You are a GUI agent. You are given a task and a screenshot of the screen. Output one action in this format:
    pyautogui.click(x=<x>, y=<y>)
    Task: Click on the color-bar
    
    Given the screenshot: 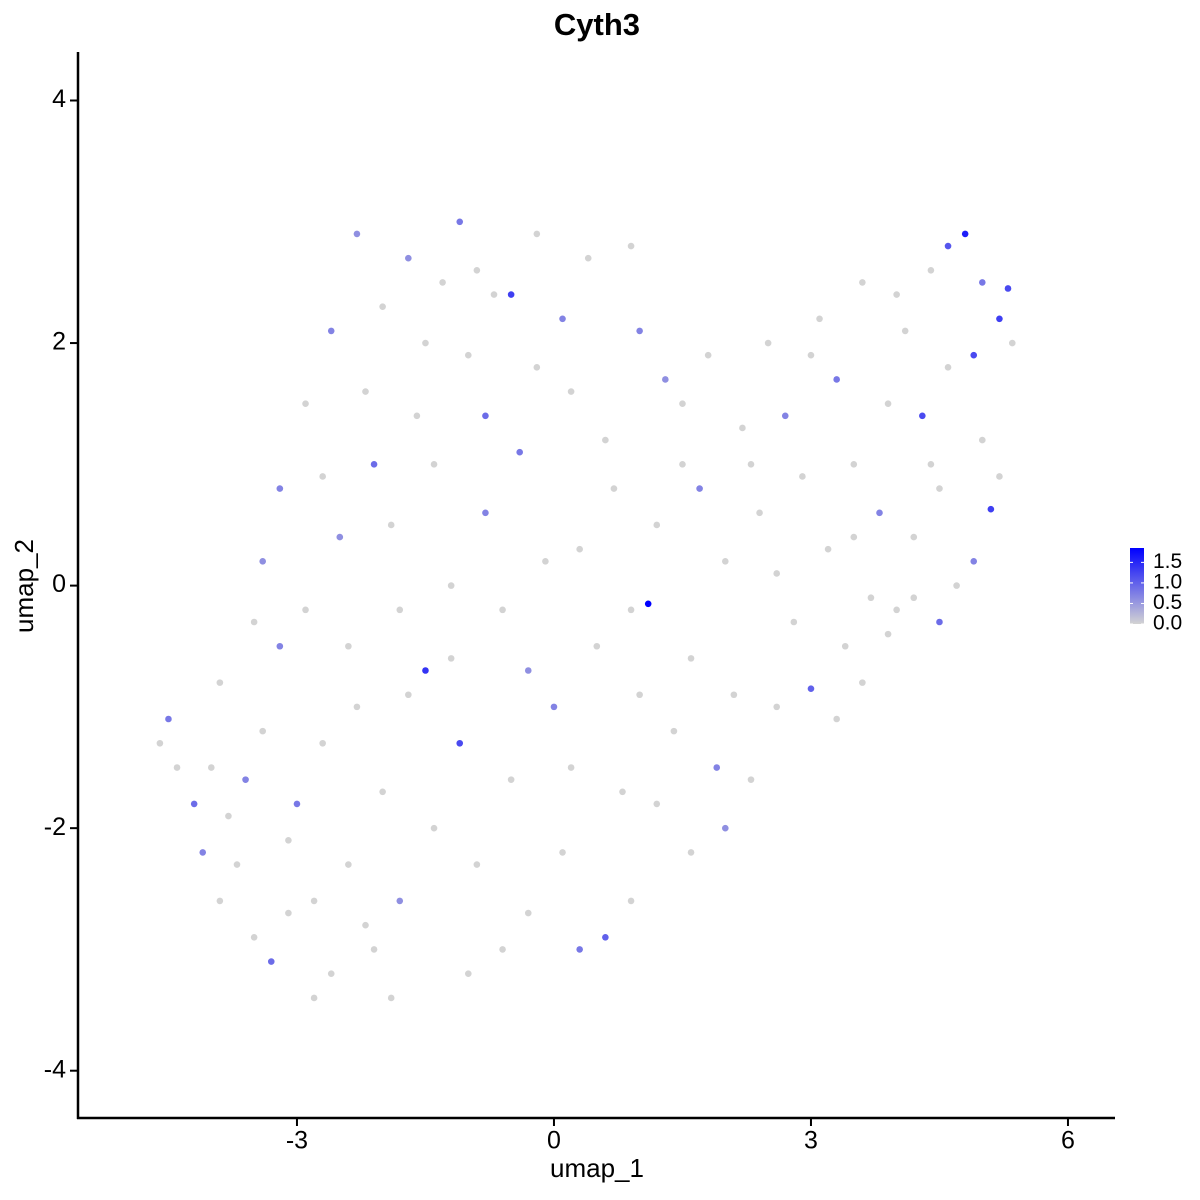 What is the action you would take?
    pyautogui.click(x=1137, y=586)
    